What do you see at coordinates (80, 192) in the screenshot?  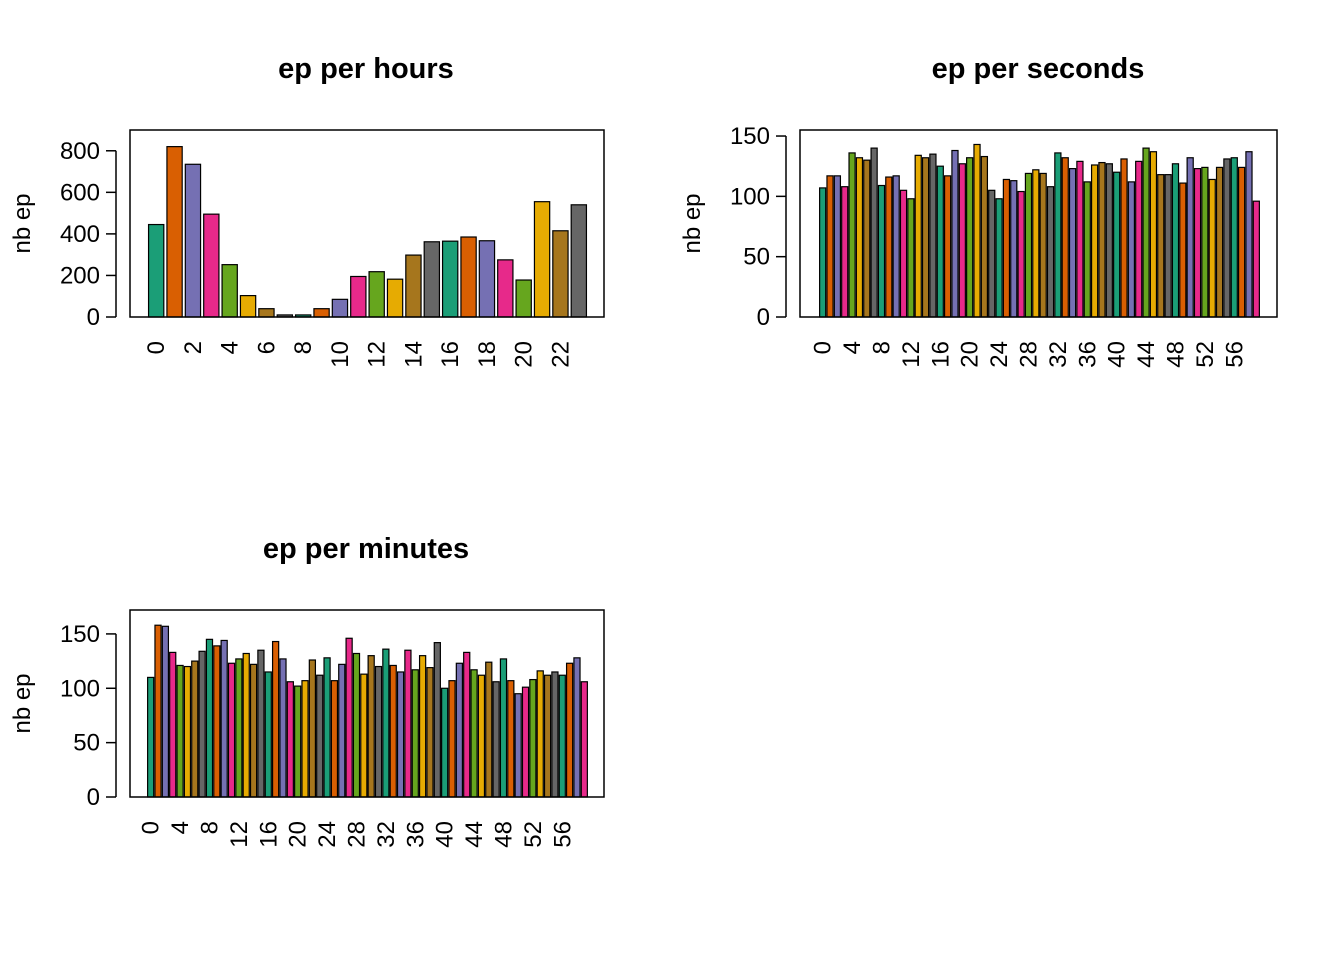 I see `y-tick-label: 600` at bounding box center [80, 192].